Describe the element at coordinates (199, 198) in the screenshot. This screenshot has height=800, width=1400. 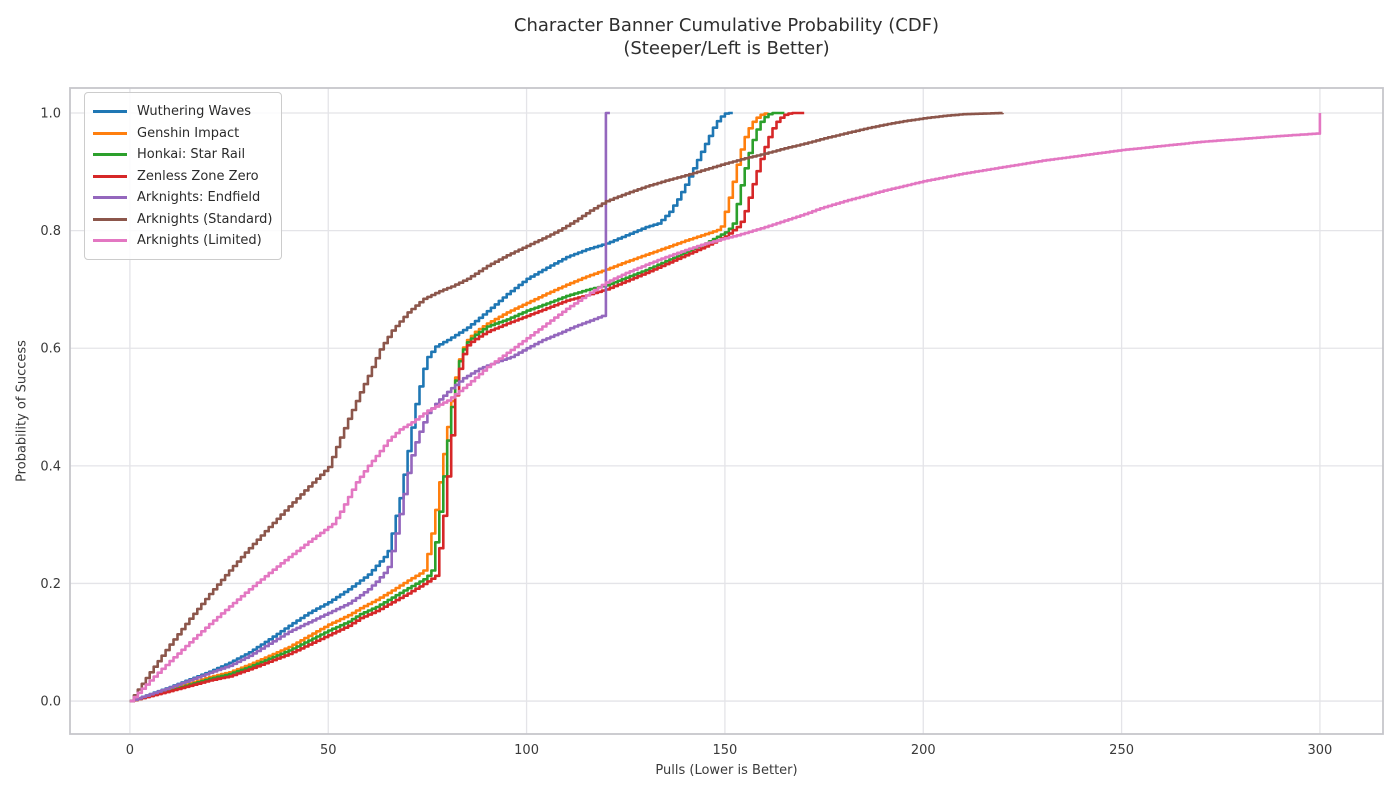
I see `legend-label-arknights-endfield: Arknights: Endfield` at that location.